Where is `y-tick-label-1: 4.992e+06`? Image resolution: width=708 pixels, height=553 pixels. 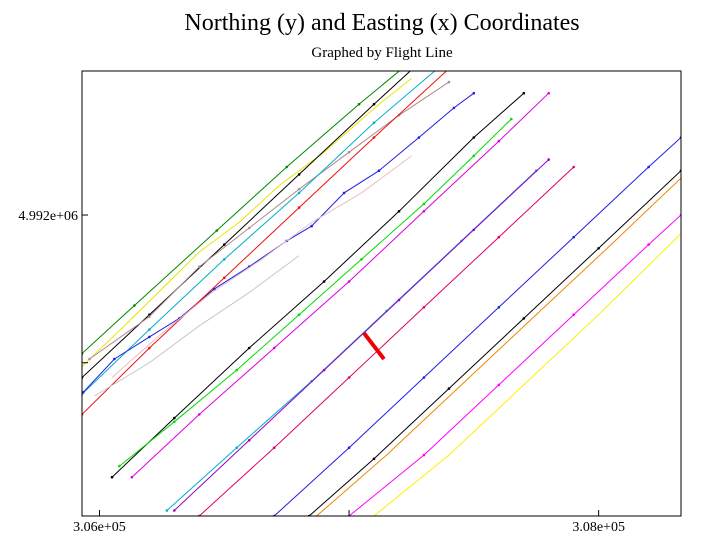 y-tick-label-1: 4.992e+06 is located at coordinates (48, 216).